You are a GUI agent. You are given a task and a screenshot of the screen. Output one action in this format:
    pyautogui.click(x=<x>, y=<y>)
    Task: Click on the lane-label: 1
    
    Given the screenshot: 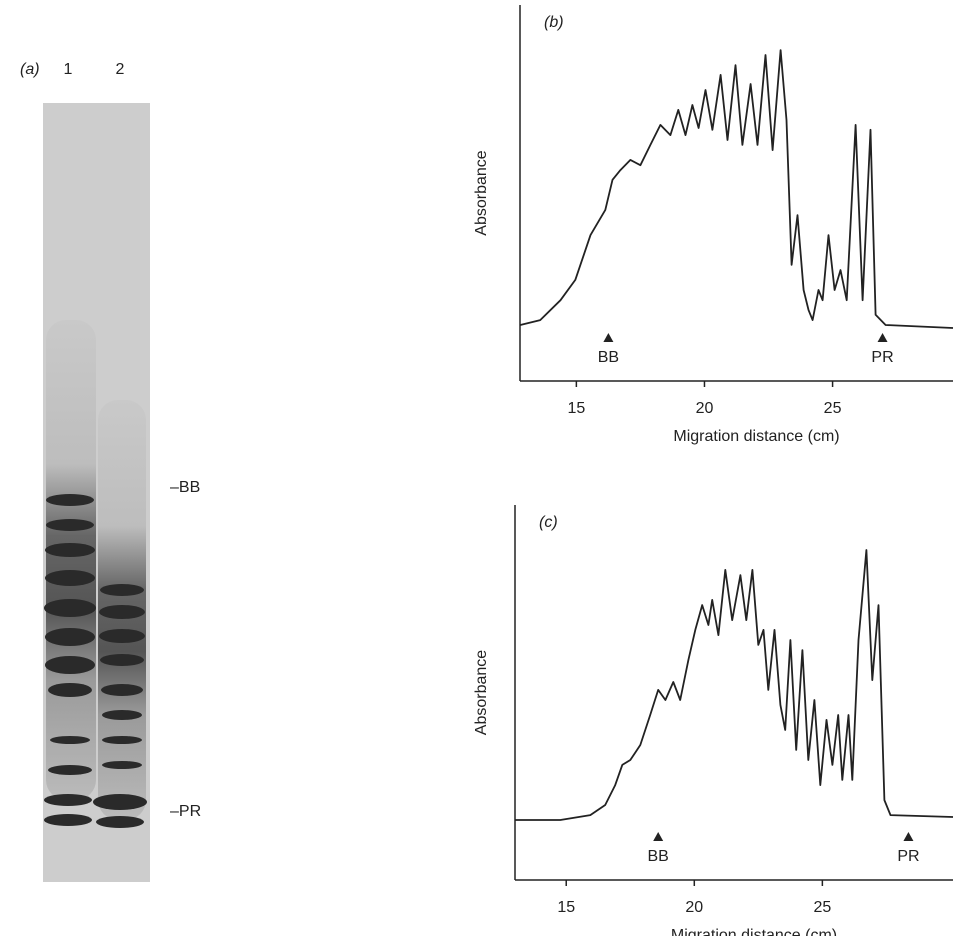 What is the action you would take?
    pyautogui.click(x=68, y=69)
    